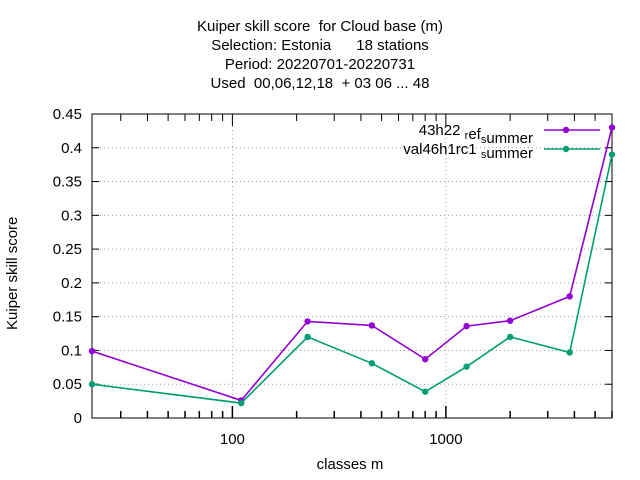 The height and width of the screenshot is (480, 640). What do you see at coordinates (67, 182) in the screenshot?
I see `y-tick-label: 0.35` at bounding box center [67, 182].